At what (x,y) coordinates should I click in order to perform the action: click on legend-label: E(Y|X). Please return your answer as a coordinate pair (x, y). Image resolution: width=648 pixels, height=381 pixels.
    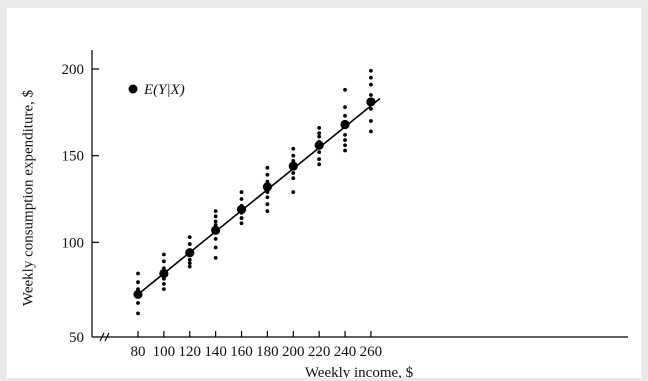
    Looking at the image, I should click on (164, 90).